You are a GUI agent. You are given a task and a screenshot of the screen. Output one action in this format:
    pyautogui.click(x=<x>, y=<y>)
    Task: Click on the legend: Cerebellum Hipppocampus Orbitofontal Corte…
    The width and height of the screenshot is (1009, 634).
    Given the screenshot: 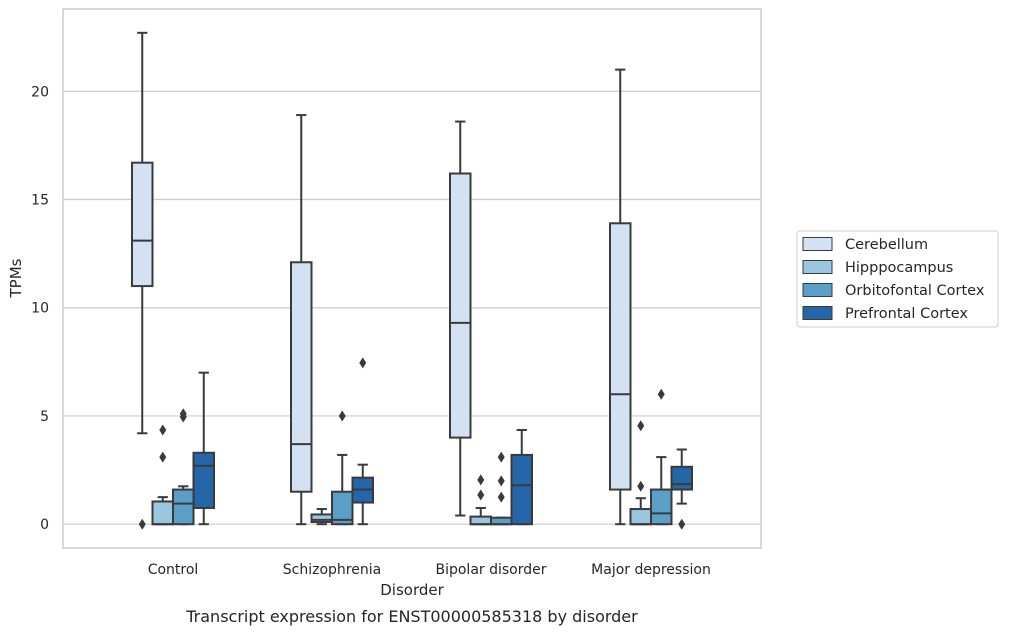 What is the action you would take?
    pyautogui.click(x=897, y=279)
    